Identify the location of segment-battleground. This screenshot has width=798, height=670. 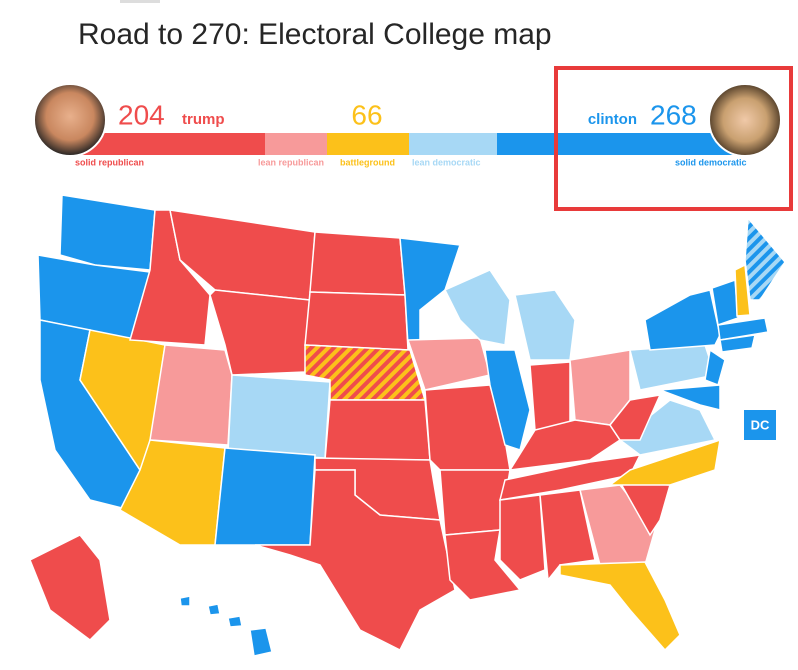
(368, 144).